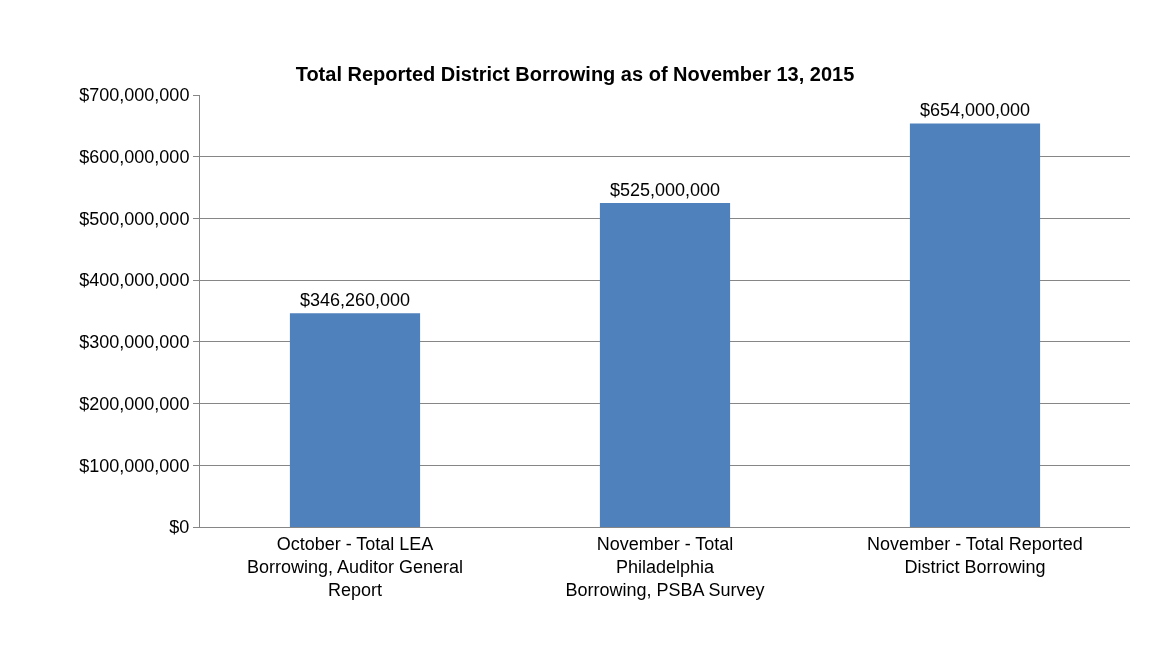  What do you see at coordinates (134, 157) in the screenshot?
I see `y-tick-label: $600,000,000` at bounding box center [134, 157].